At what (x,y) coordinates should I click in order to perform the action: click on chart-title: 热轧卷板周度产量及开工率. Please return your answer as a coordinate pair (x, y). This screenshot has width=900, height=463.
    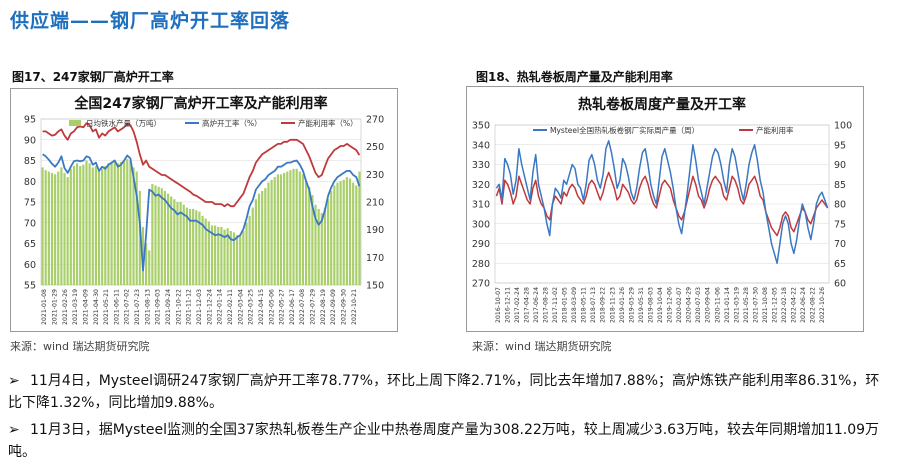
    Looking at the image, I should click on (662, 104).